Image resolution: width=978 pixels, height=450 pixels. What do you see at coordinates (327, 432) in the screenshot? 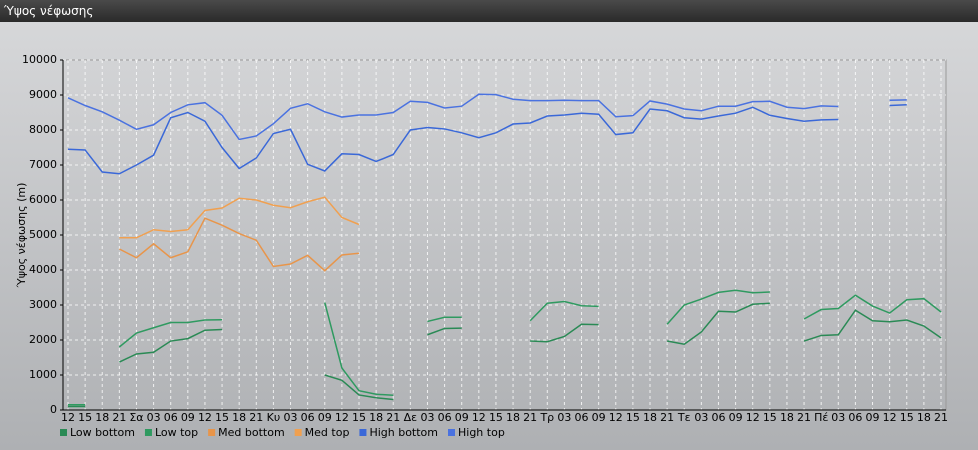
I see `legend-label: Med top` at bounding box center [327, 432].